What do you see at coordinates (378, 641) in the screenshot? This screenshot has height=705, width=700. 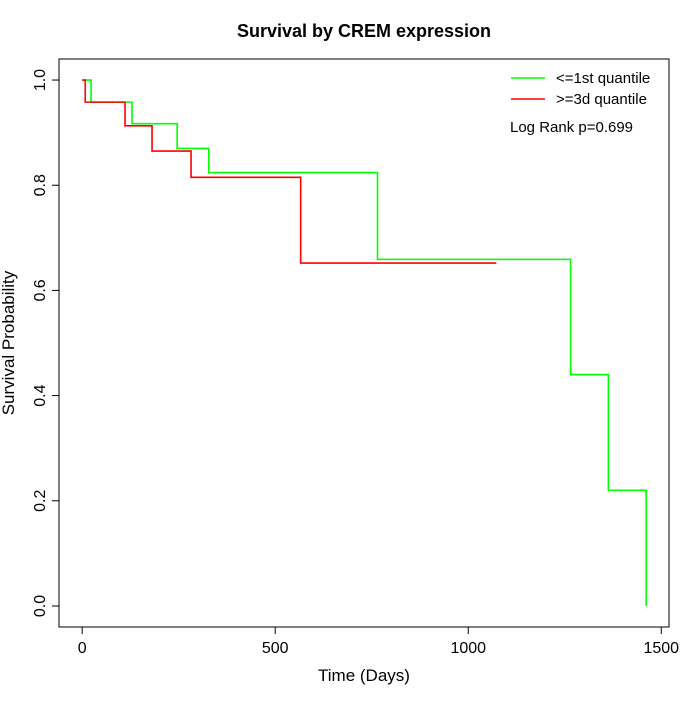 I see `x-axis: 0 500 1000 1500` at bounding box center [378, 641].